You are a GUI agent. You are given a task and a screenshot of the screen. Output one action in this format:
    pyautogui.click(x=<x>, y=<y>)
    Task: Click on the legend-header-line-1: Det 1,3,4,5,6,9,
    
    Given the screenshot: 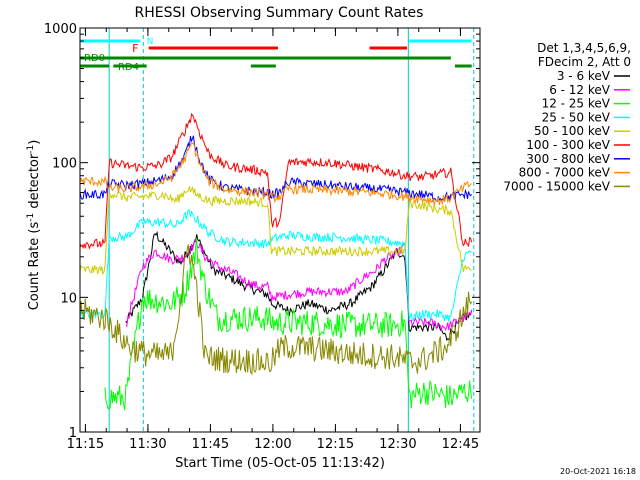 What is the action you would take?
    pyautogui.click(x=584, y=48)
    